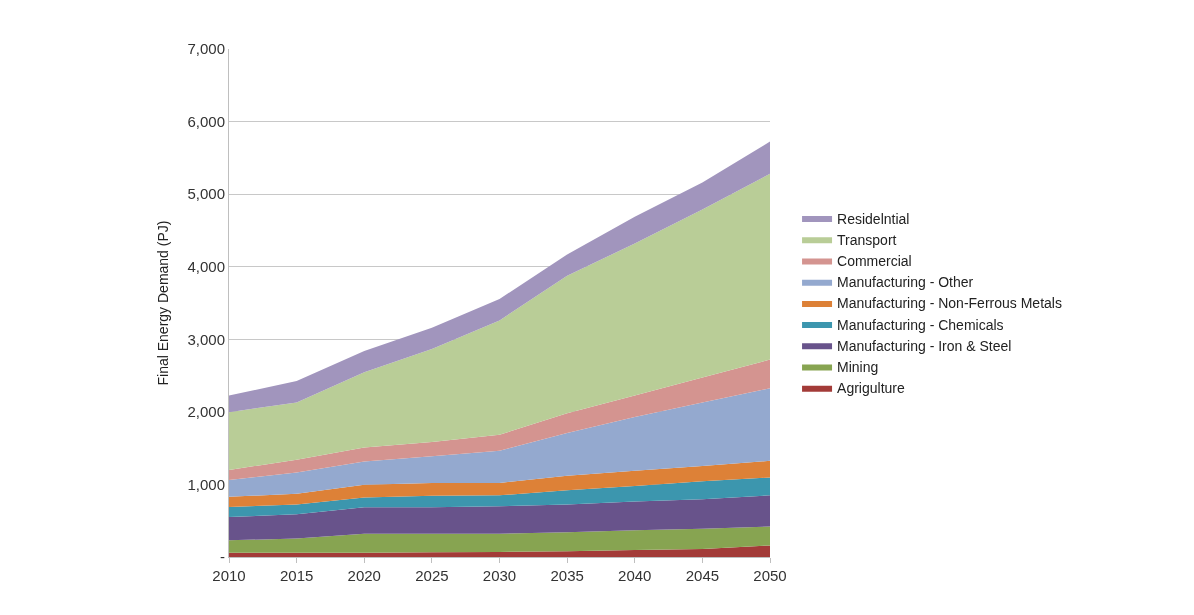 The width and height of the screenshot is (1194, 615). What do you see at coordinates (874, 260) in the screenshot?
I see `legend-label: Commercial` at bounding box center [874, 260].